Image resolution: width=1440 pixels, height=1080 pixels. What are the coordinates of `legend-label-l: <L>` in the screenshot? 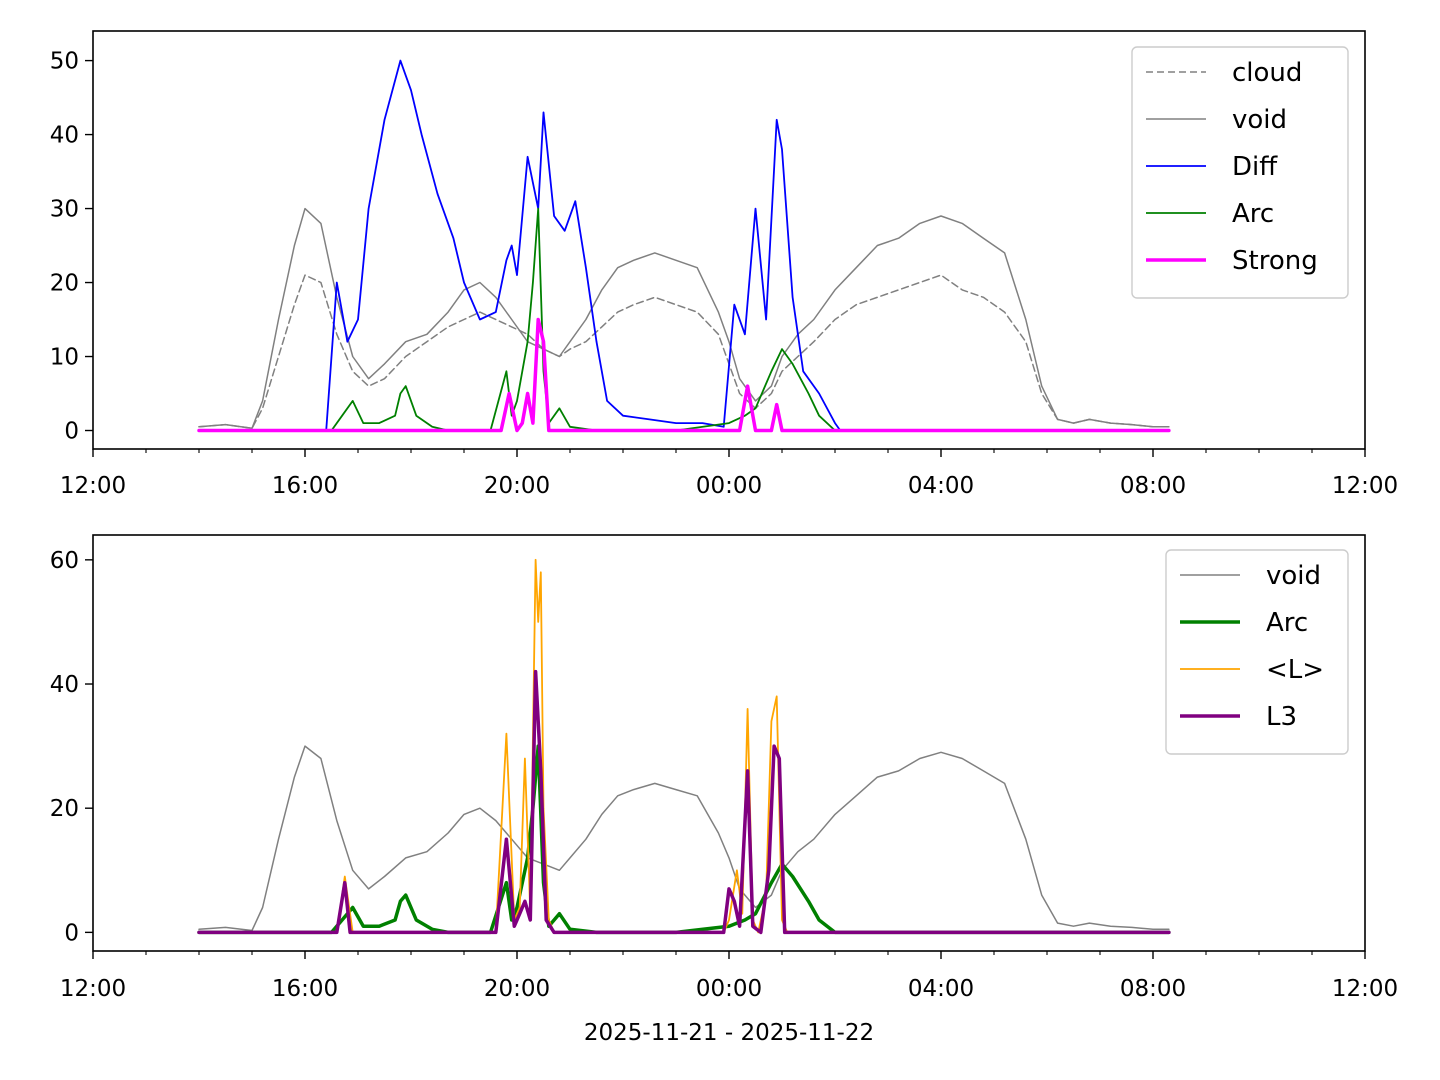 It's located at (1295, 670).